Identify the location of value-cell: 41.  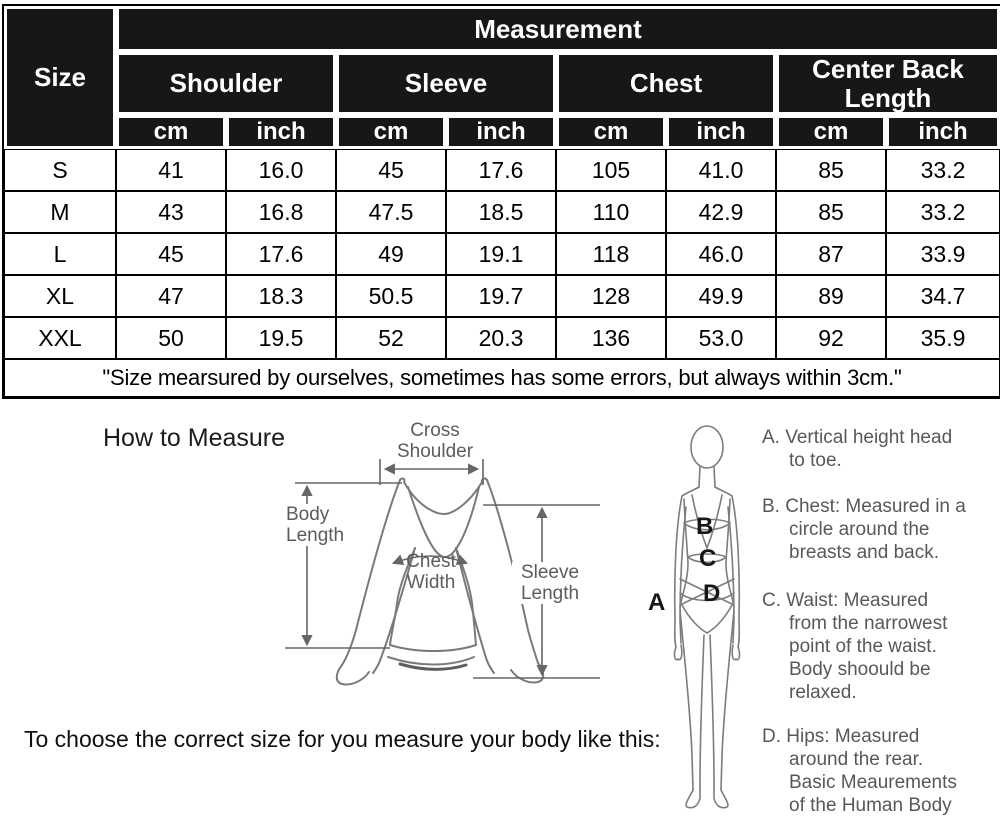
(171, 170).